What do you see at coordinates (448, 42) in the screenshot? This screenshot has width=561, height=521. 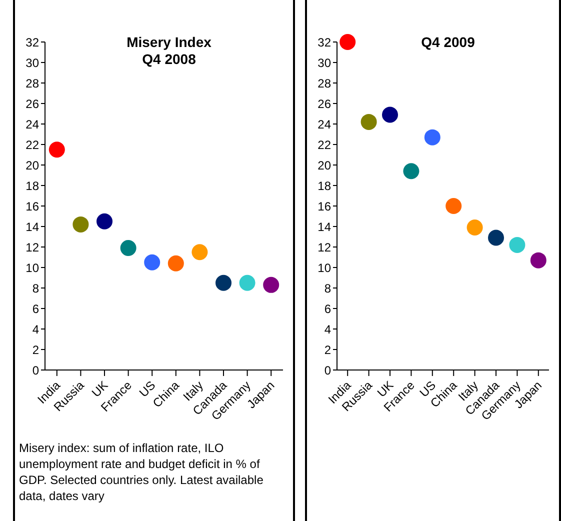 I see `chart-title: Q4 2009` at bounding box center [448, 42].